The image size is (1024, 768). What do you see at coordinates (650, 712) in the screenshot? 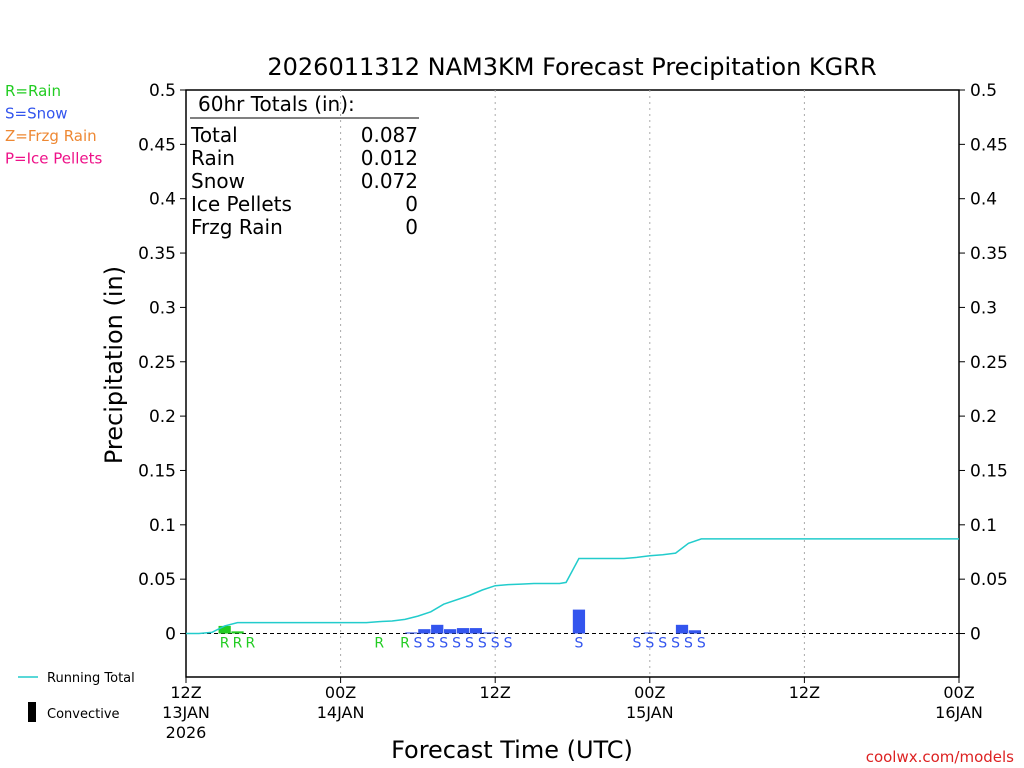
I see `x-tick-label: 15JAN` at bounding box center [650, 712].